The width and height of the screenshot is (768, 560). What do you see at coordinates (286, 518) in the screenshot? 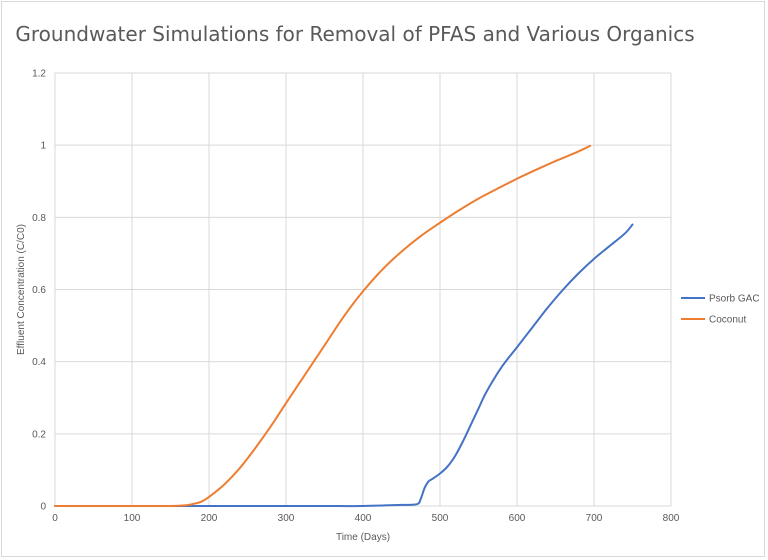
I see `x-tick-label: 300` at bounding box center [286, 518].